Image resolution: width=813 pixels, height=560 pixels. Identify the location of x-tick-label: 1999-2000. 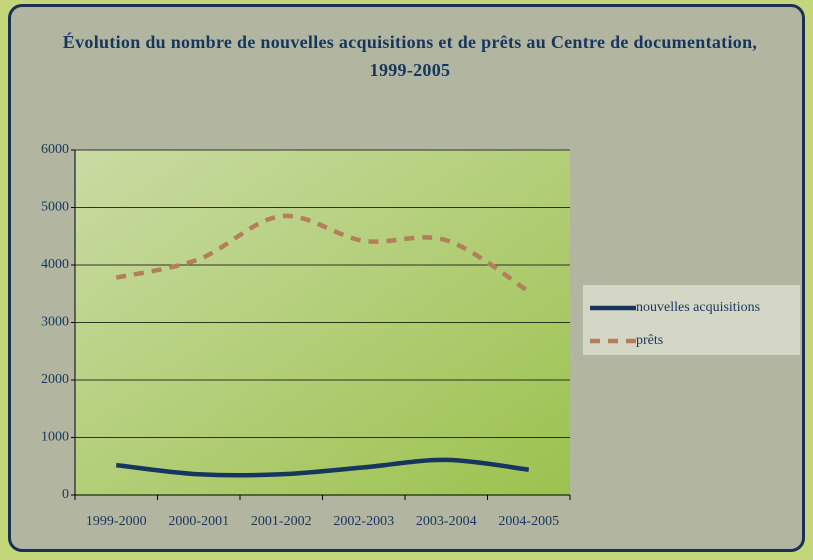
(116, 521).